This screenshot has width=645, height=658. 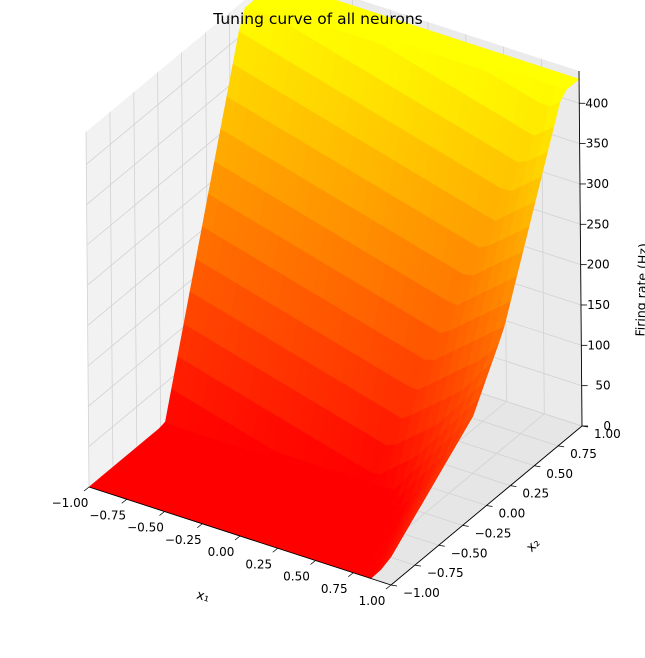 What do you see at coordinates (607, 434) in the screenshot?
I see `y-tick-label: 1.00` at bounding box center [607, 434].